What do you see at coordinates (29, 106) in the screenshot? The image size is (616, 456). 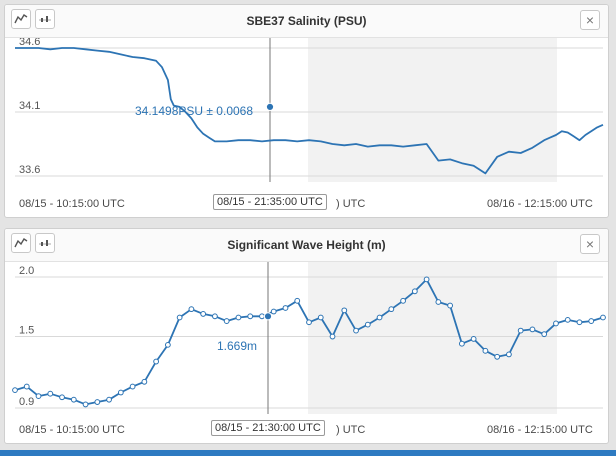 I see `y-tick-label: 34.1` at bounding box center [29, 106].